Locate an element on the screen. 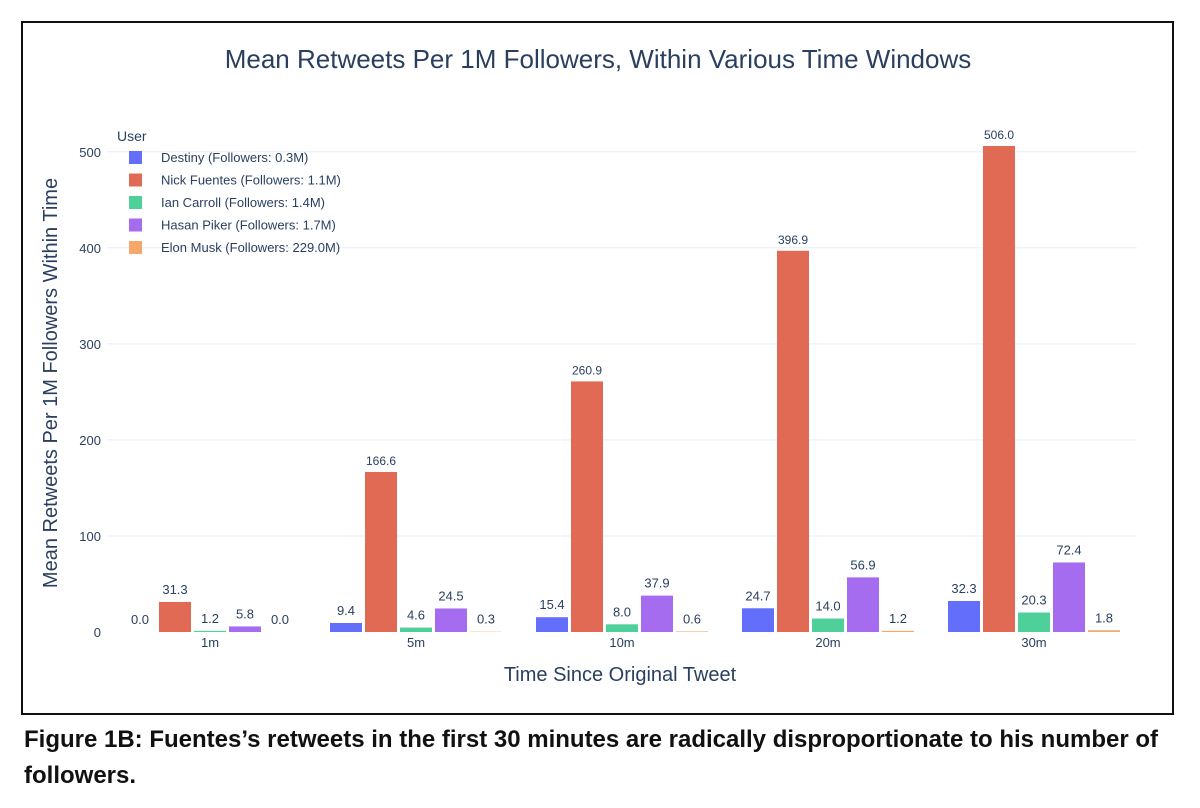 This screenshot has height=808, width=1200. x-tick-label: 5m is located at coordinates (416, 642).